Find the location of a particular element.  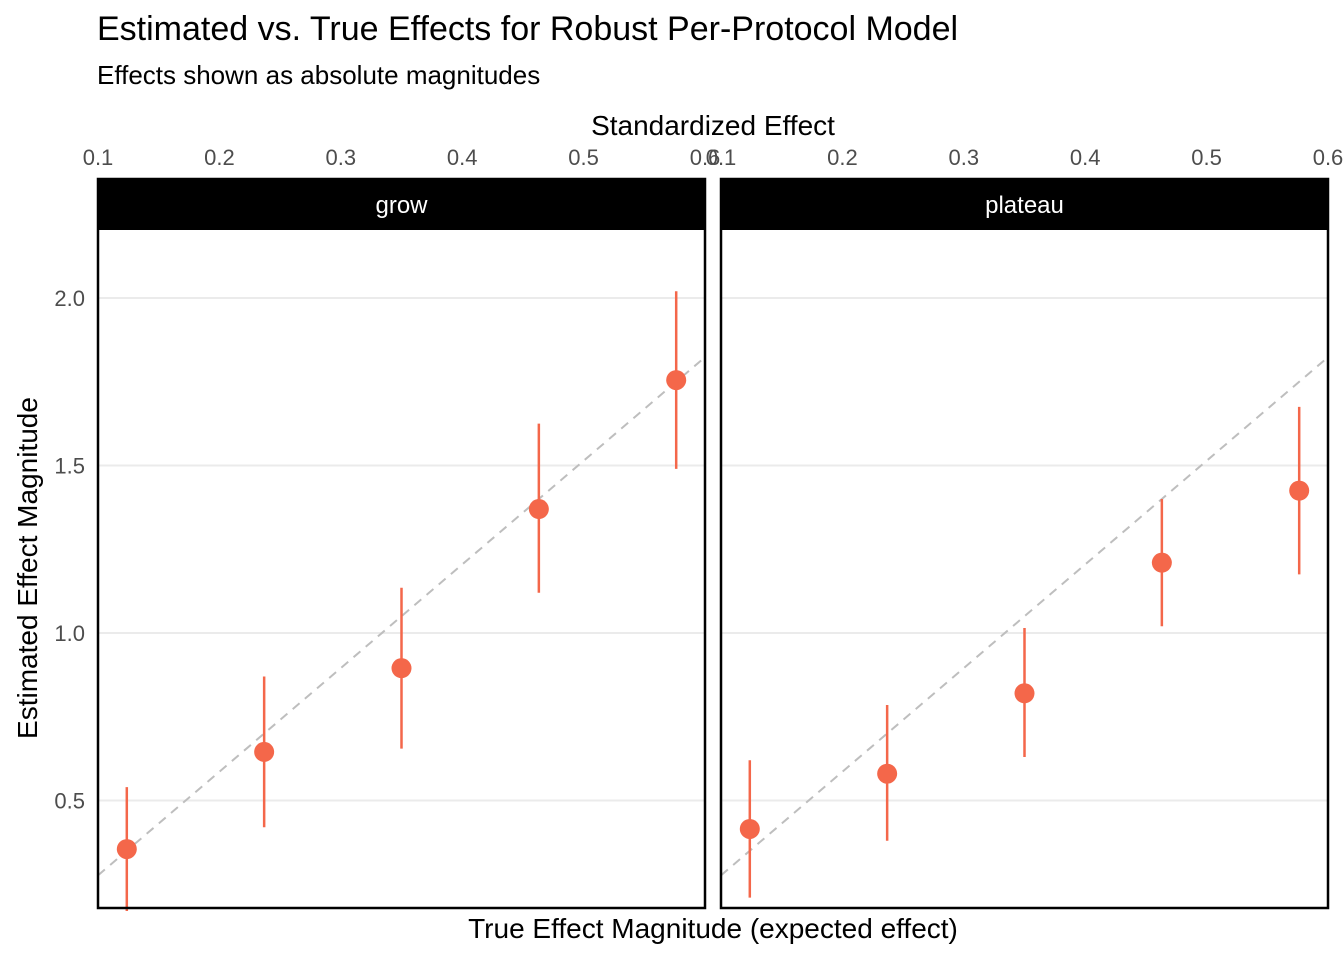

y-tick-label: 2.0 is located at coordinates (69, 298).